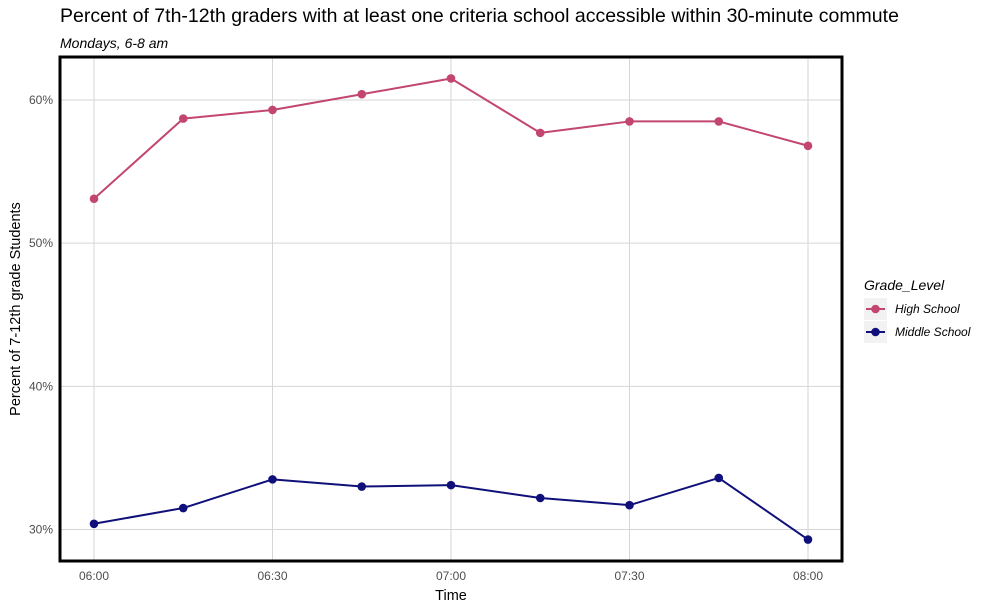 Image resolution: width=985 pixels, height=610 pixels. What do you see at coordinates (41, 530) in the screenshot?
I see `y-tick-label: 30%` at bounding box center [41, 530].